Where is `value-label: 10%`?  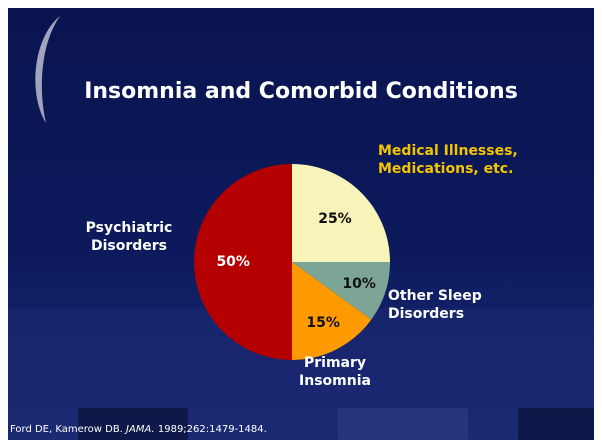 value-label: 10% is located at coordinates (359, 284).